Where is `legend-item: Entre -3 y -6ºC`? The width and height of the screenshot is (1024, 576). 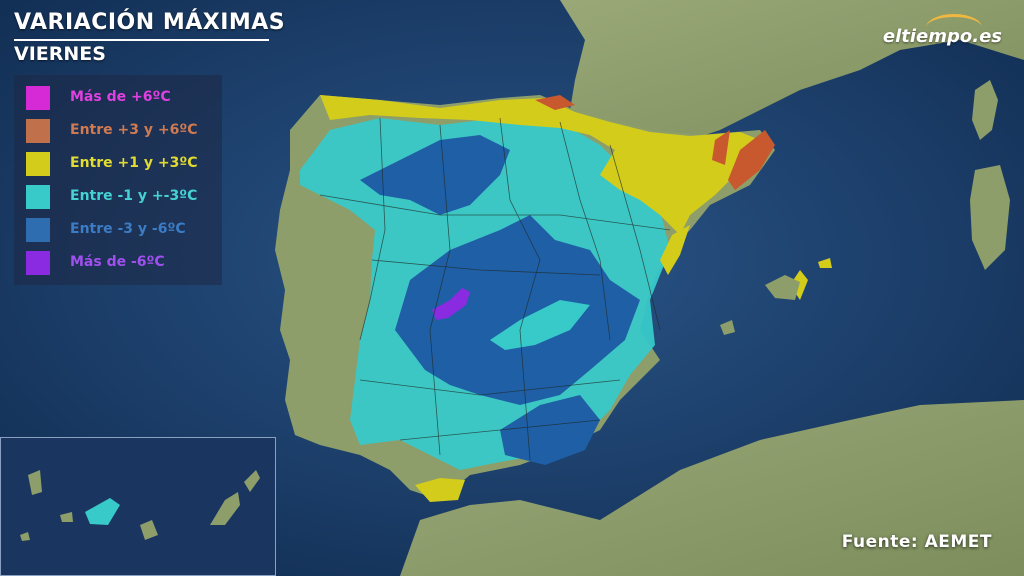 legend-item: Entre -3 y -6ºC is located at coordinates (121, 229).